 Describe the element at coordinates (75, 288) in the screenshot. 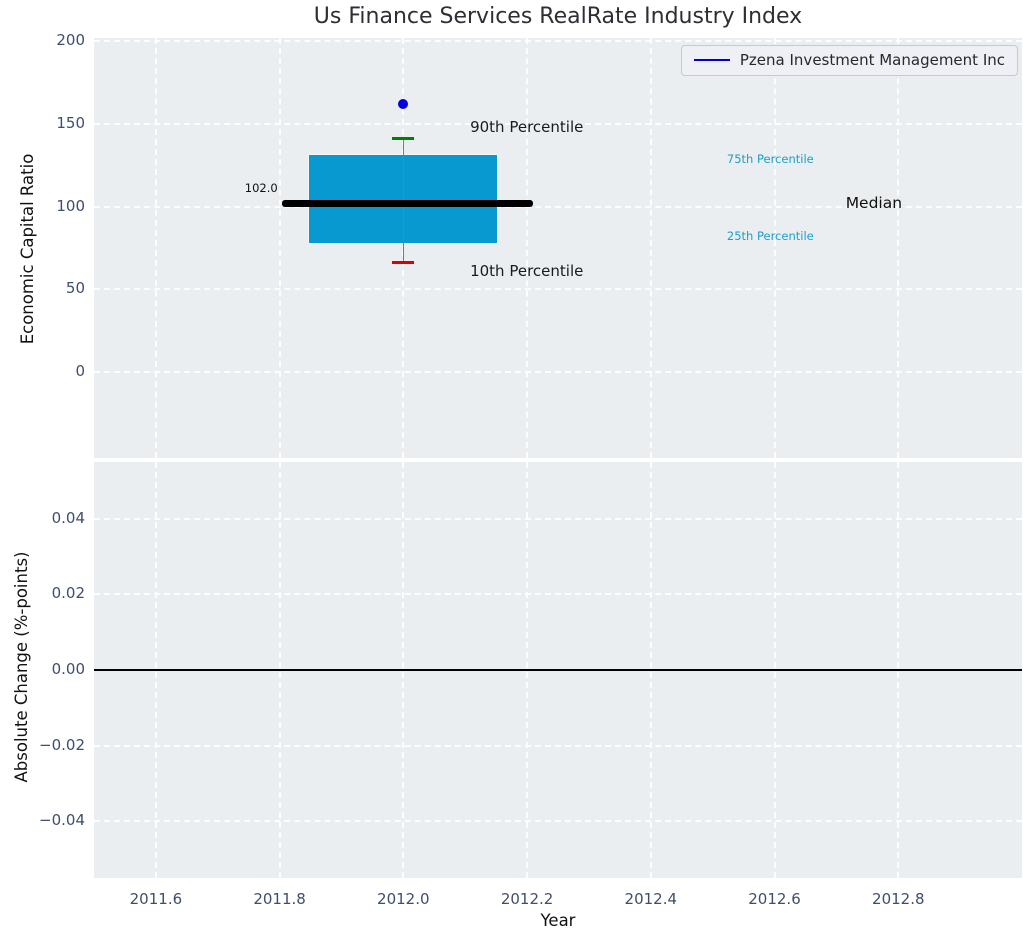

I see `y-tick-label: 50` at that location.